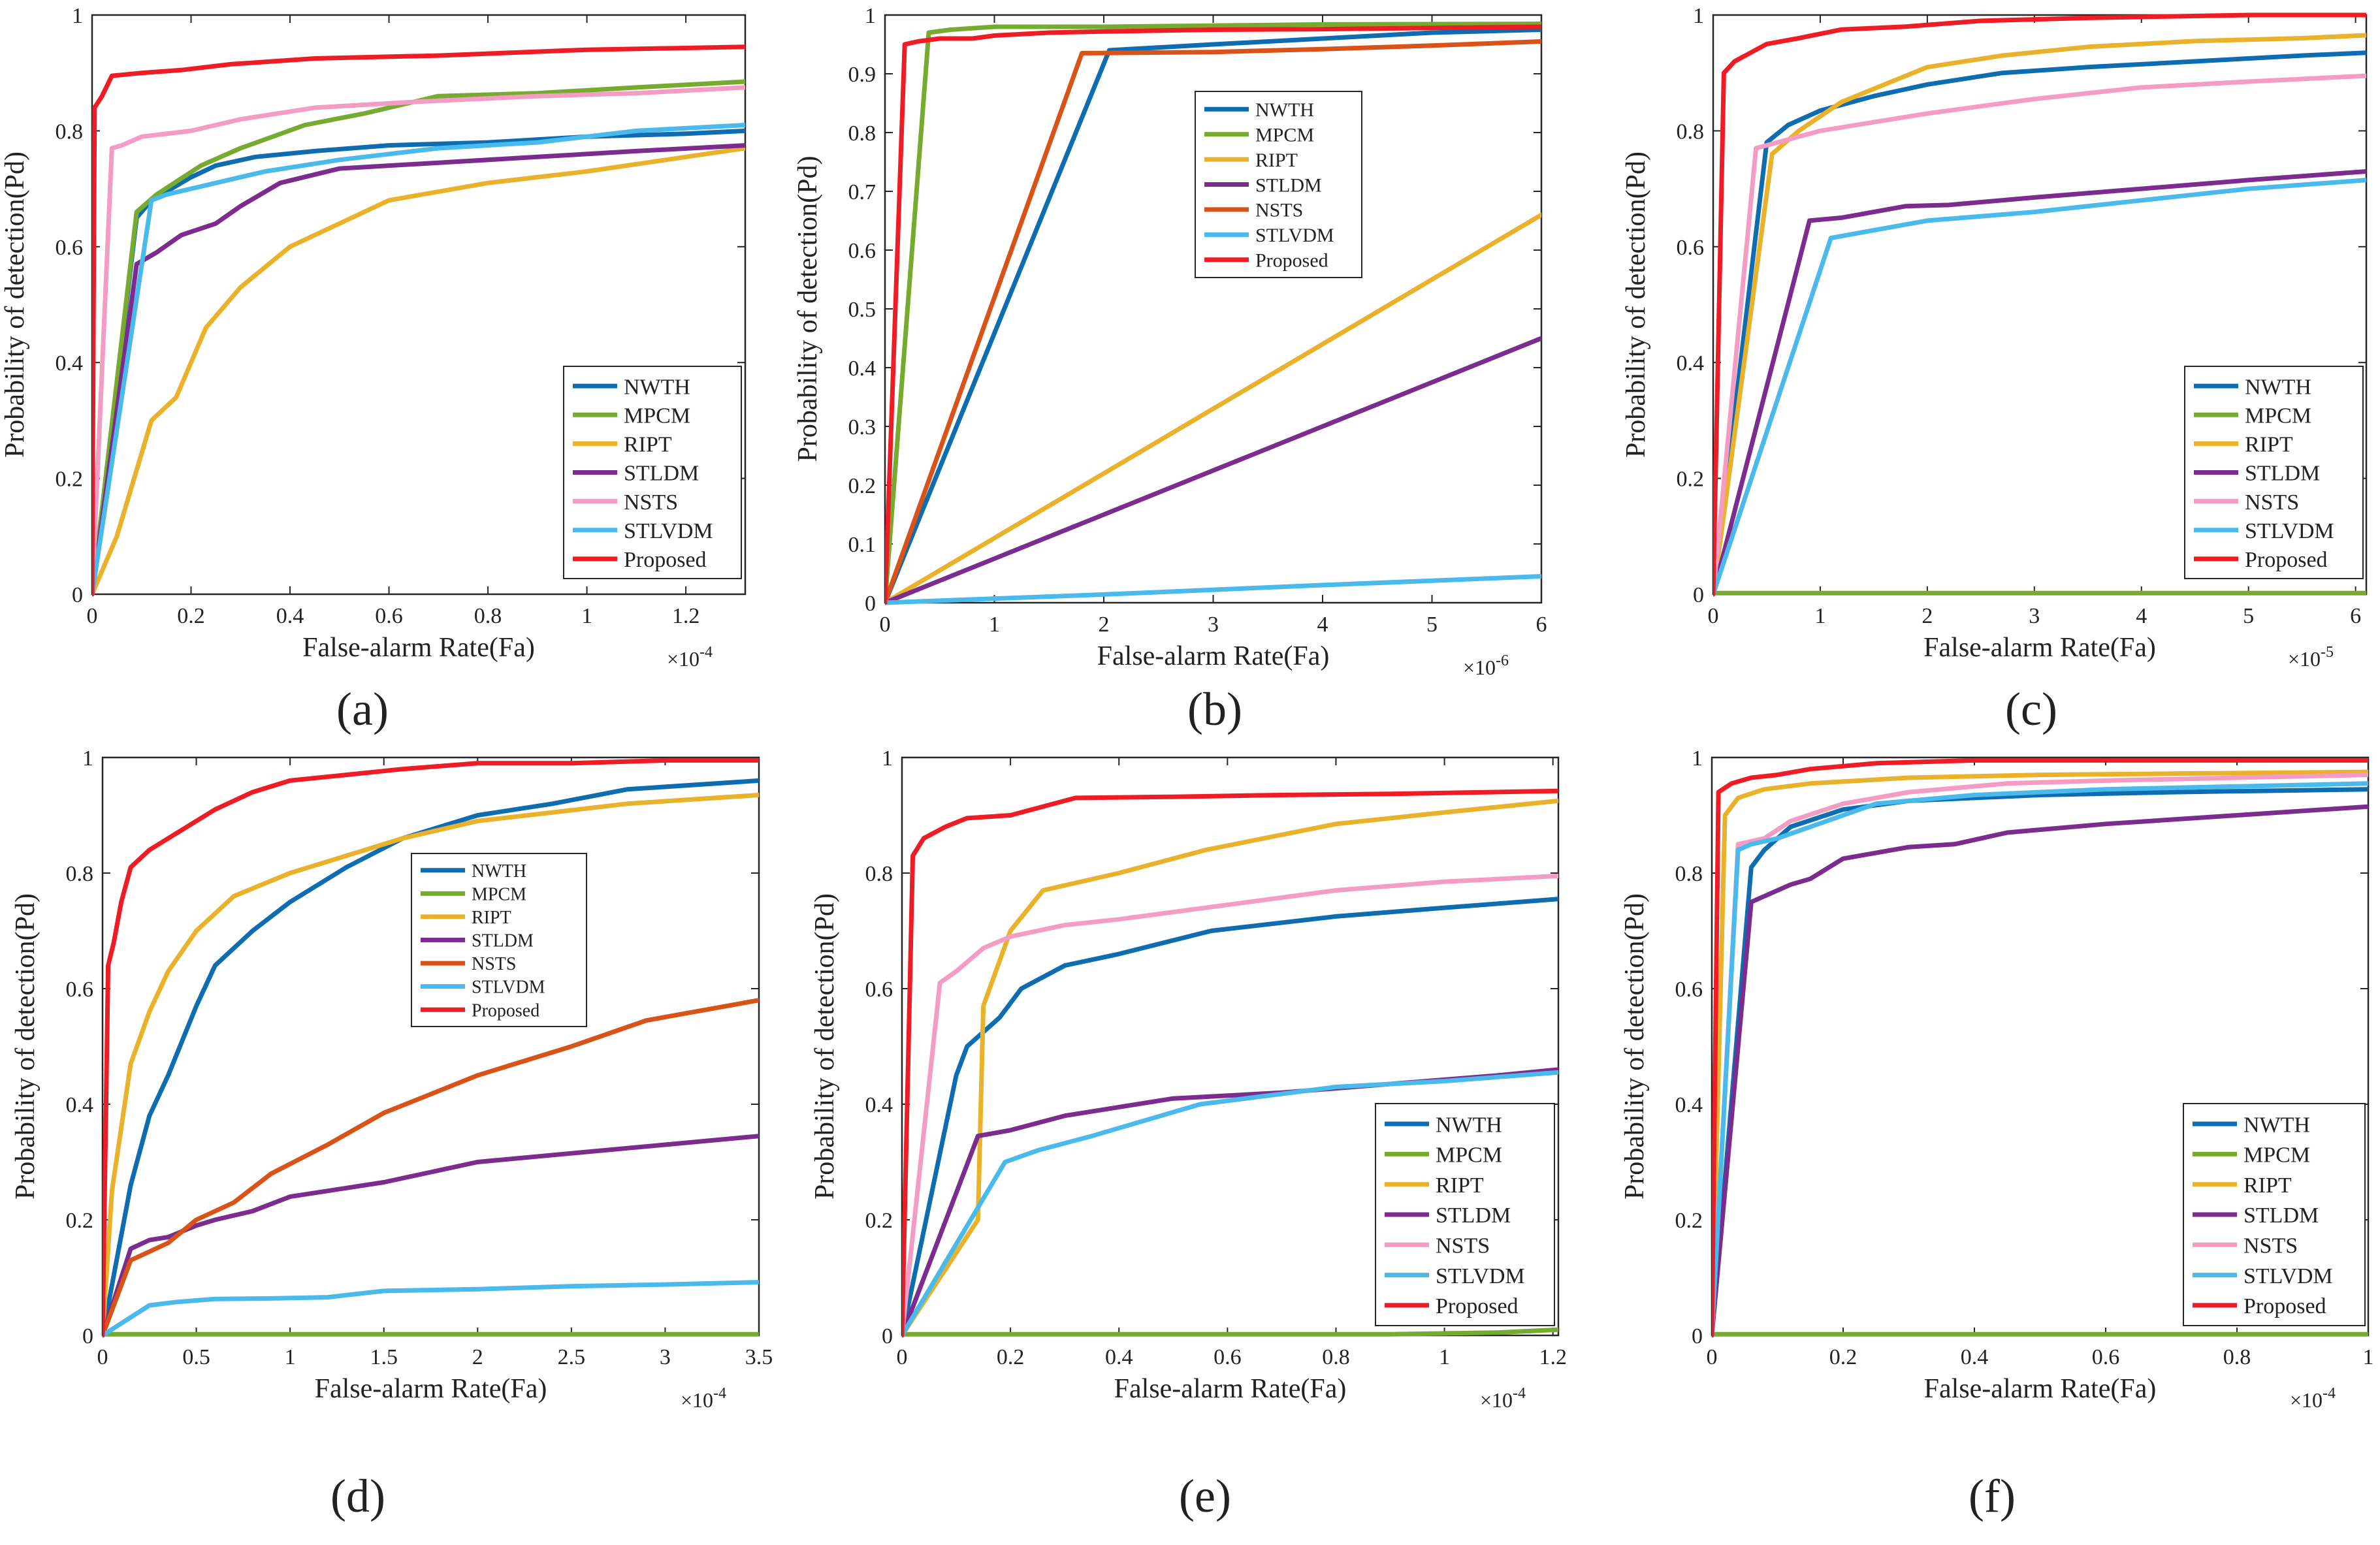 Image resolution: width=2380 pixels, height=1545 pixels. What do you see at coordinates (2031, 709) in the screenshot?
I see `panel-label: (c)` at bounding box center [2031, 709].